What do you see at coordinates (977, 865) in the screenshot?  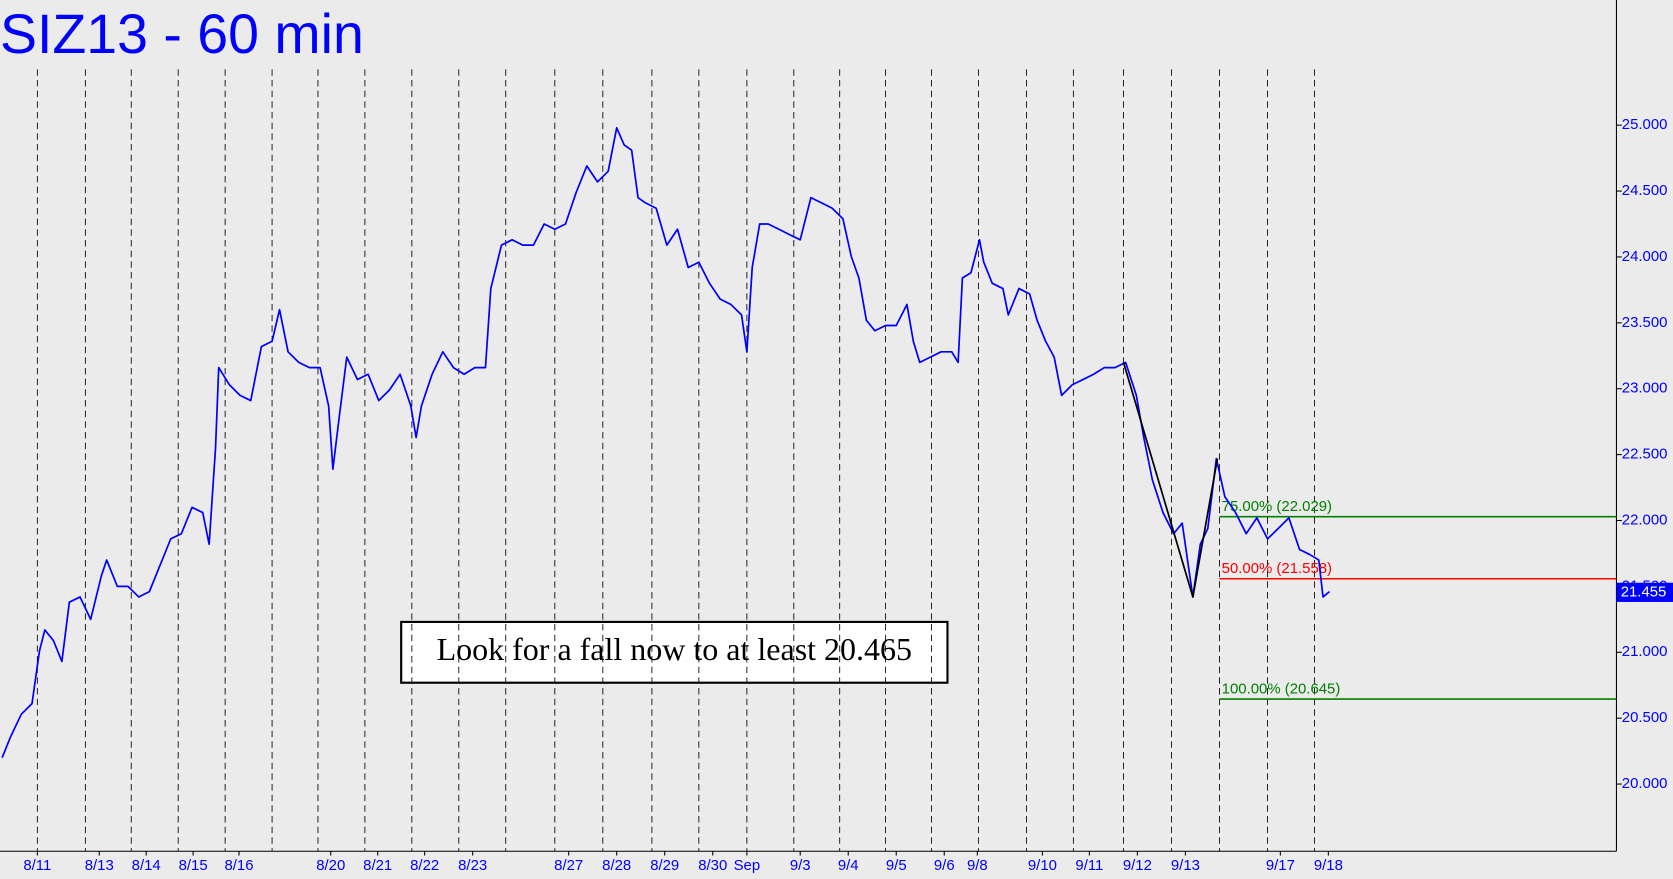 I see `x-tick-label: 9/8` at bounding box center [977, 865].